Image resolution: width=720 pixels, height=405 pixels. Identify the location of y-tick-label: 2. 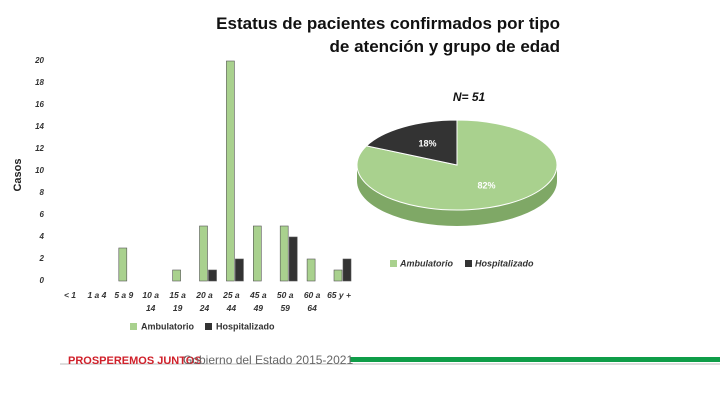
(42, 258).